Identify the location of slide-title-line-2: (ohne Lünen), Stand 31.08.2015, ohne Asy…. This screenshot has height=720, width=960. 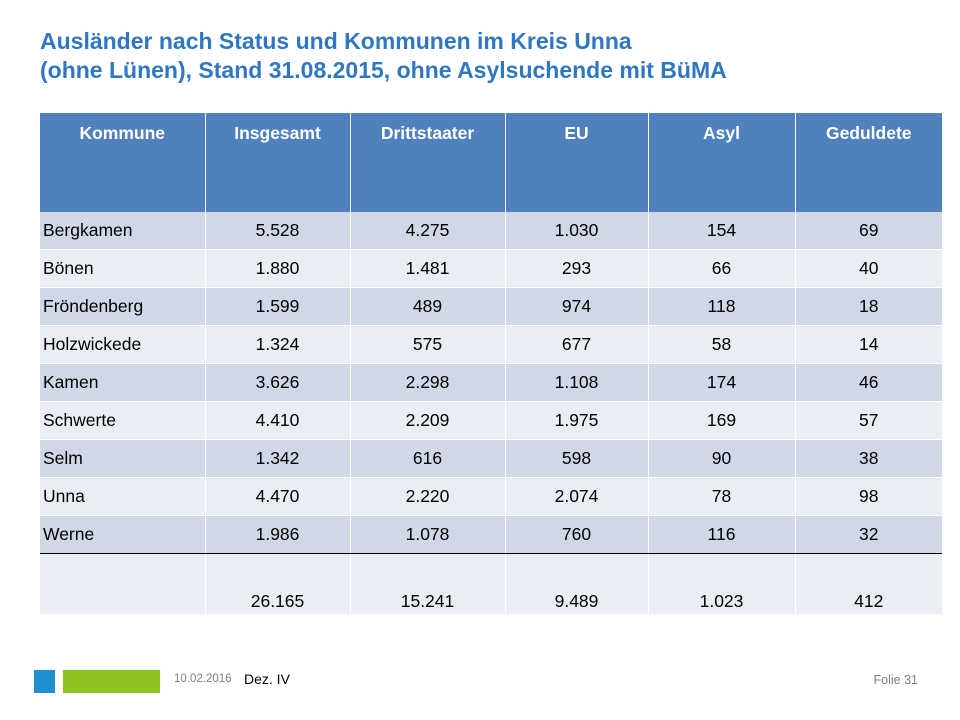
(383, 70).